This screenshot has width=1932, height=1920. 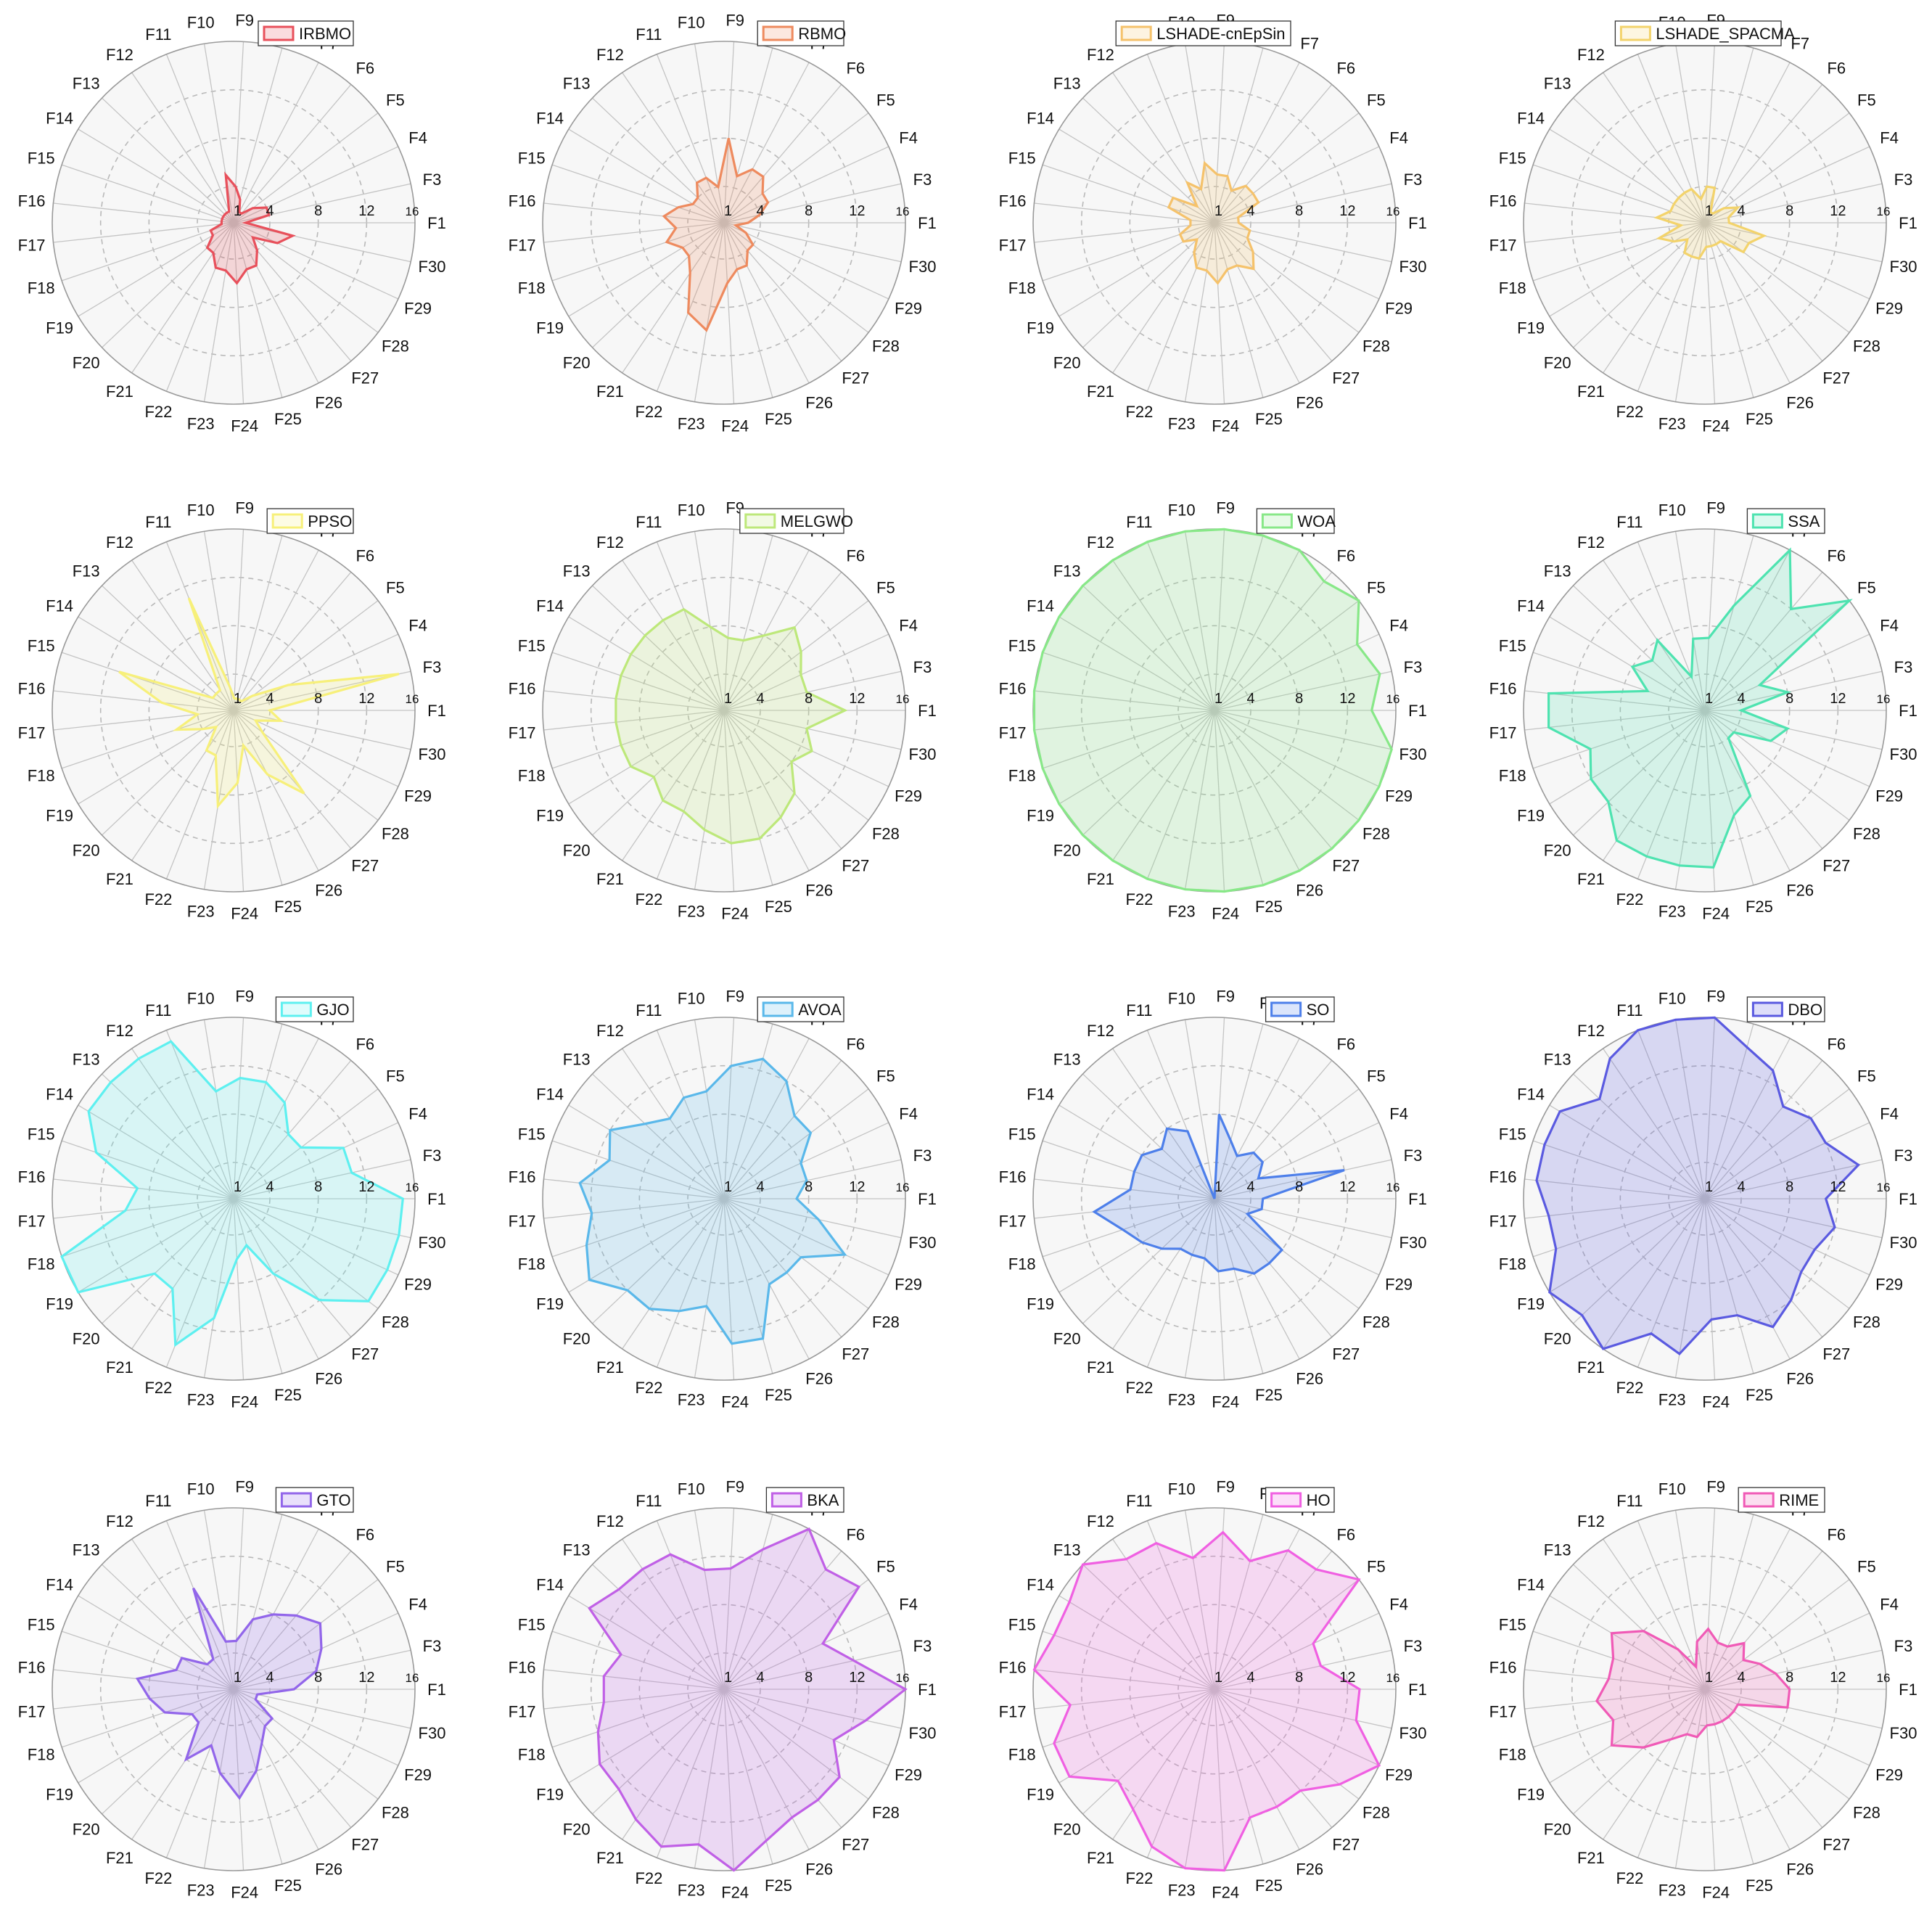 What do you see at coordinates (1838, 699) in the screenshot?
I see `rtick-label: 12` at bounding box center [1838, 699].